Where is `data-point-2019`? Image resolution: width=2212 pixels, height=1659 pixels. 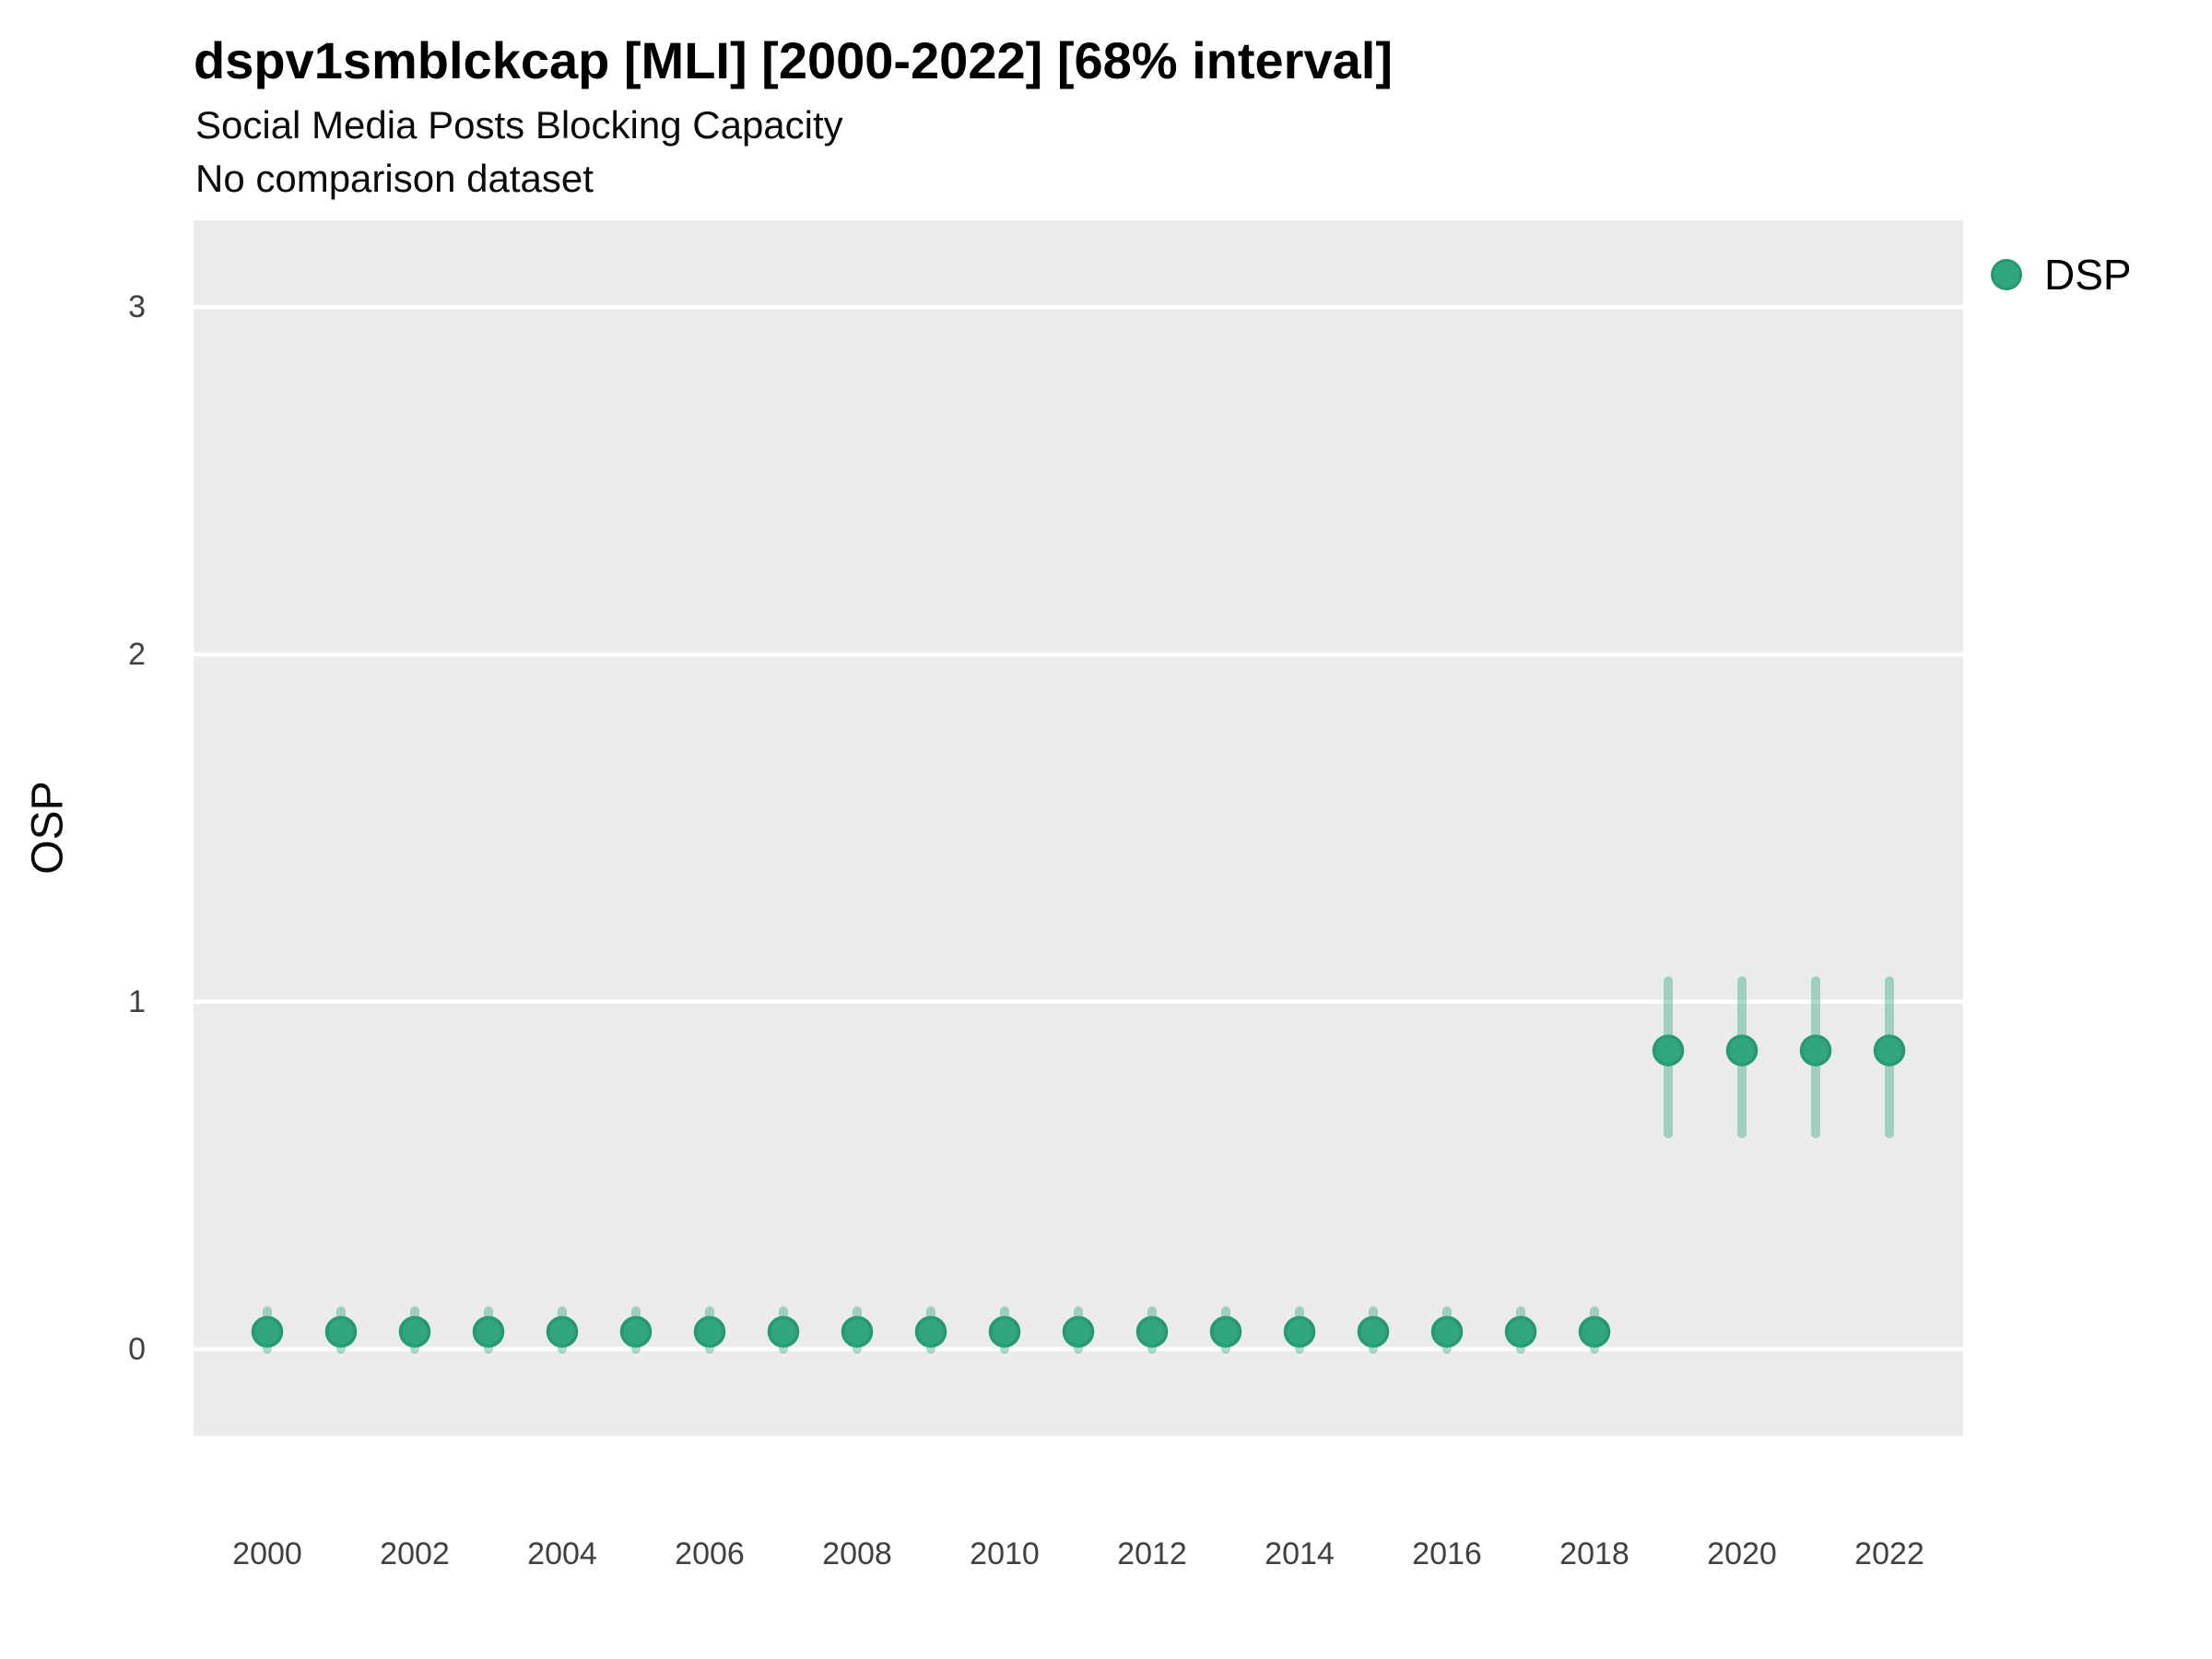
data-point-2019 is located at coordinates (1668, 1050).